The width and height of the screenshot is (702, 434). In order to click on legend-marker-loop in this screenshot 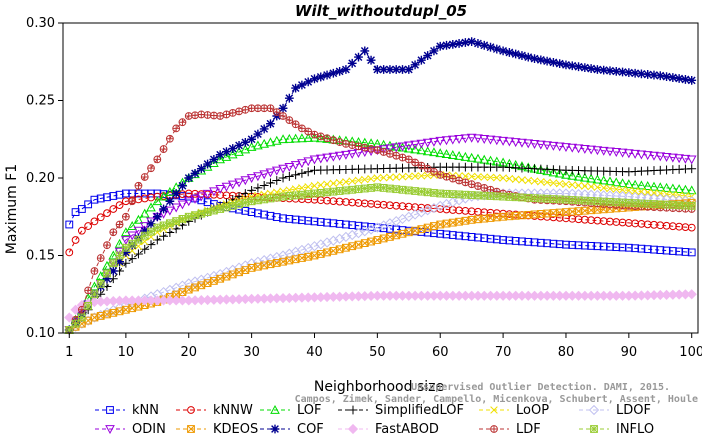, I will do `click(494, 410)`.